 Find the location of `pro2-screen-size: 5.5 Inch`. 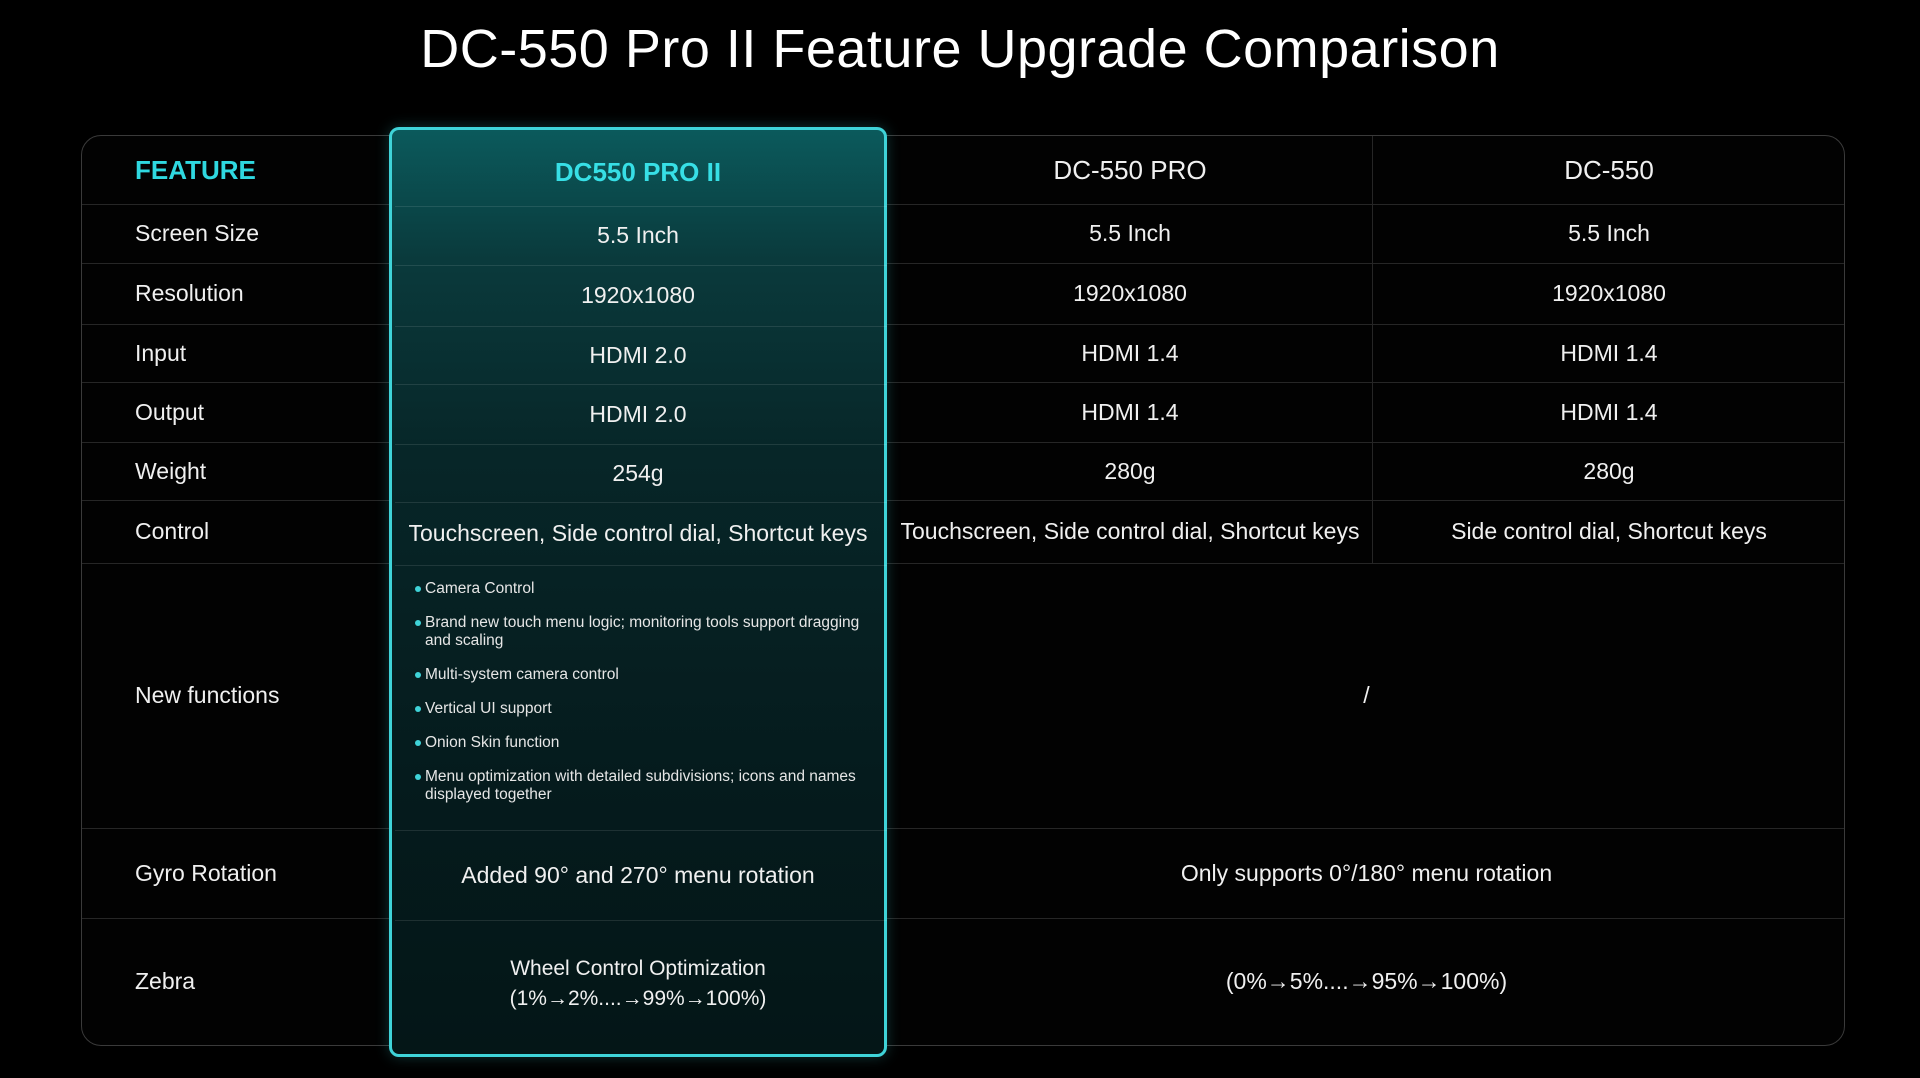

pro2-screen-size: 5.5 Inch is located at coordinates (638, 235).